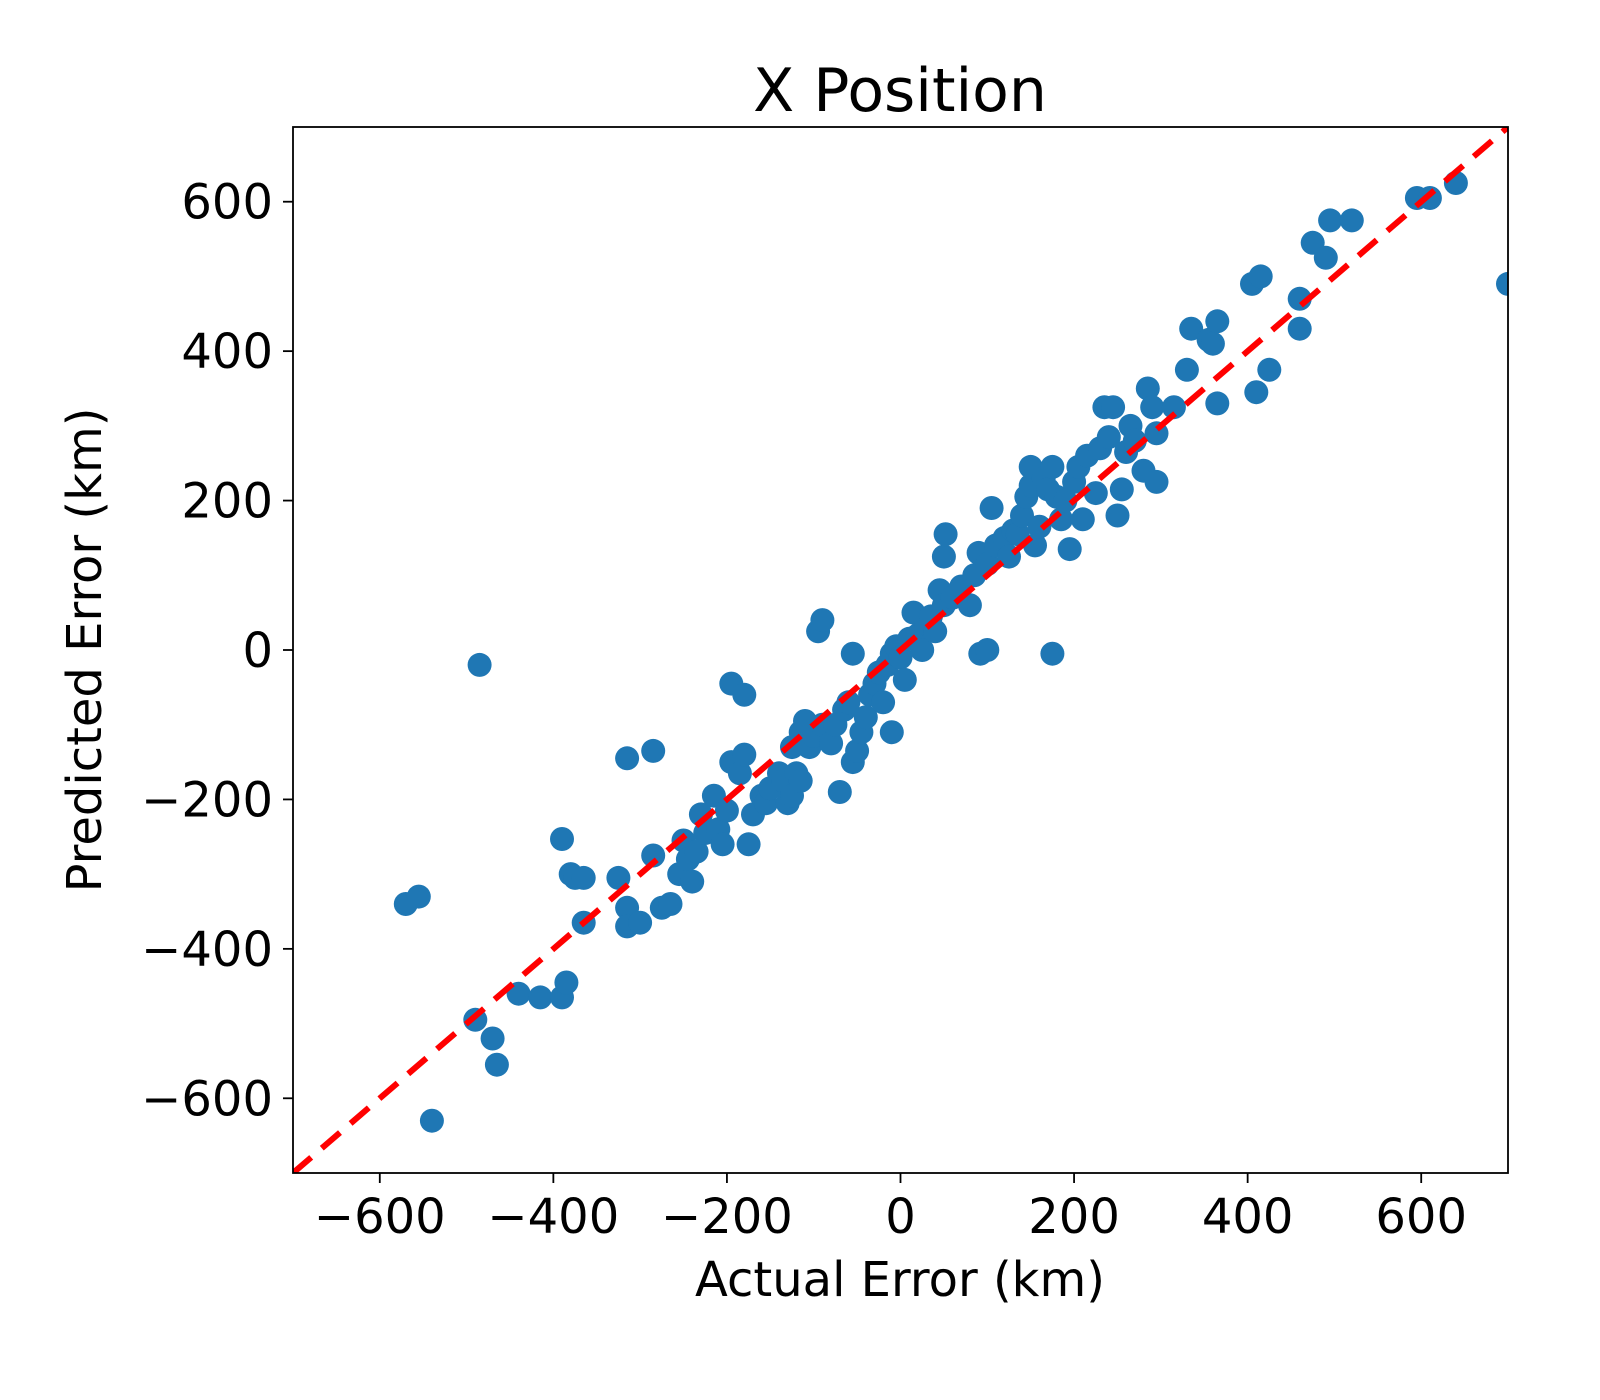 The image size is (1600, 1400). I want to click on y-axis-label: Predicted Error (km), so click(85, 650).